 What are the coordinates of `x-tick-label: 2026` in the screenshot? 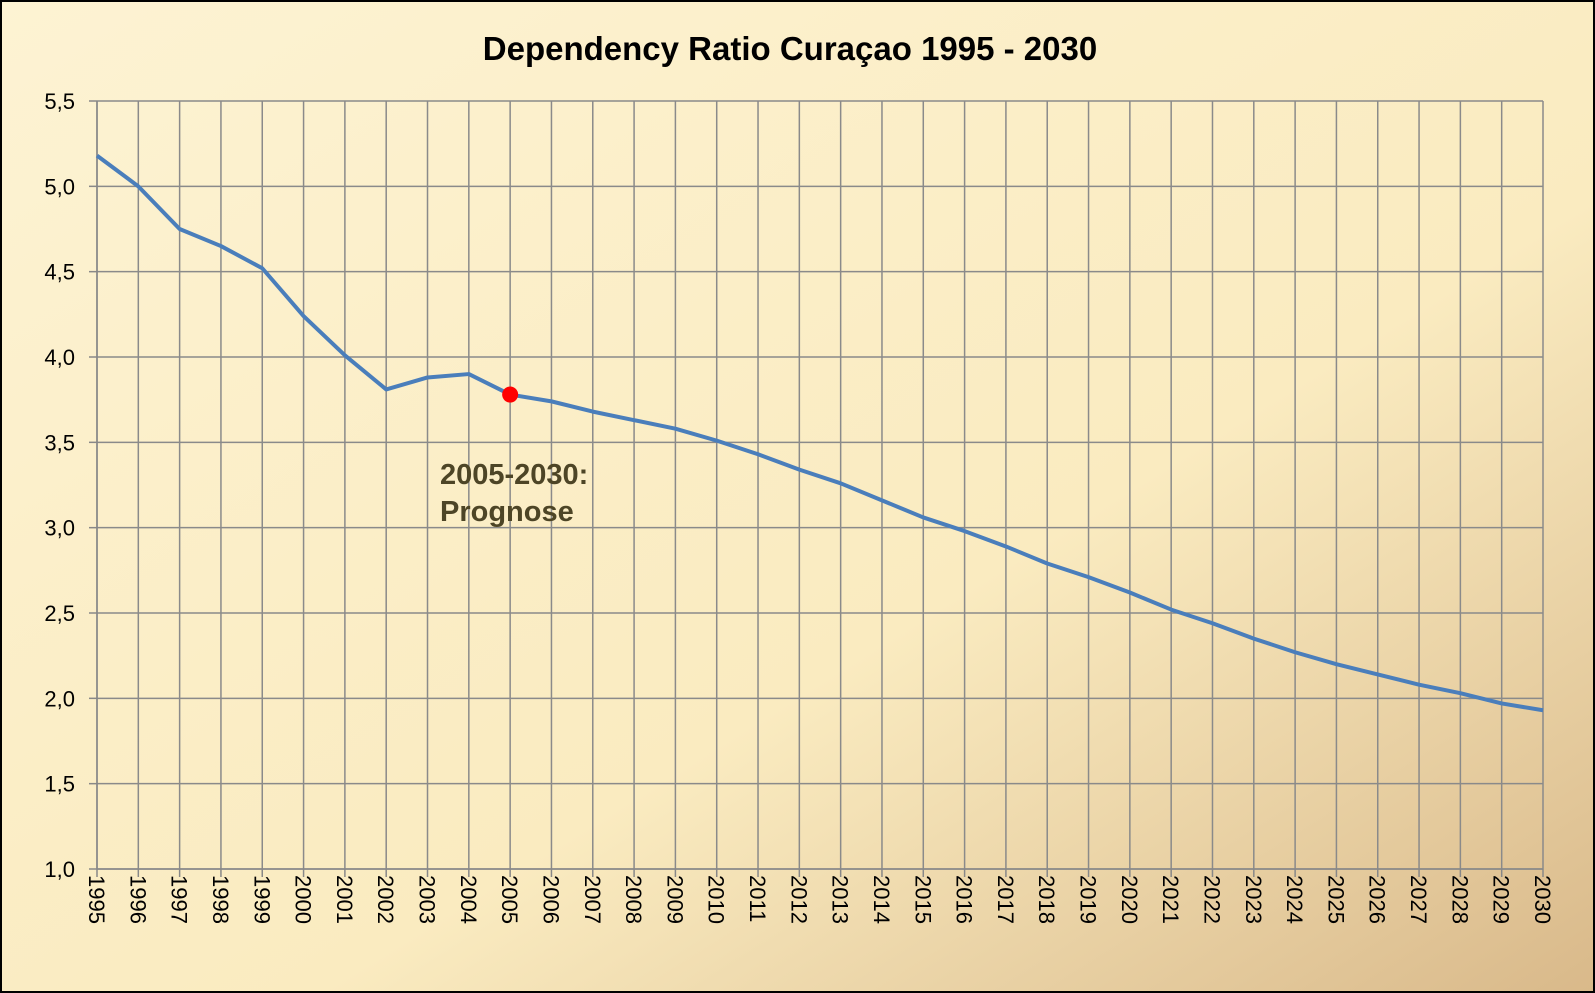 It's located at (1377, 899).